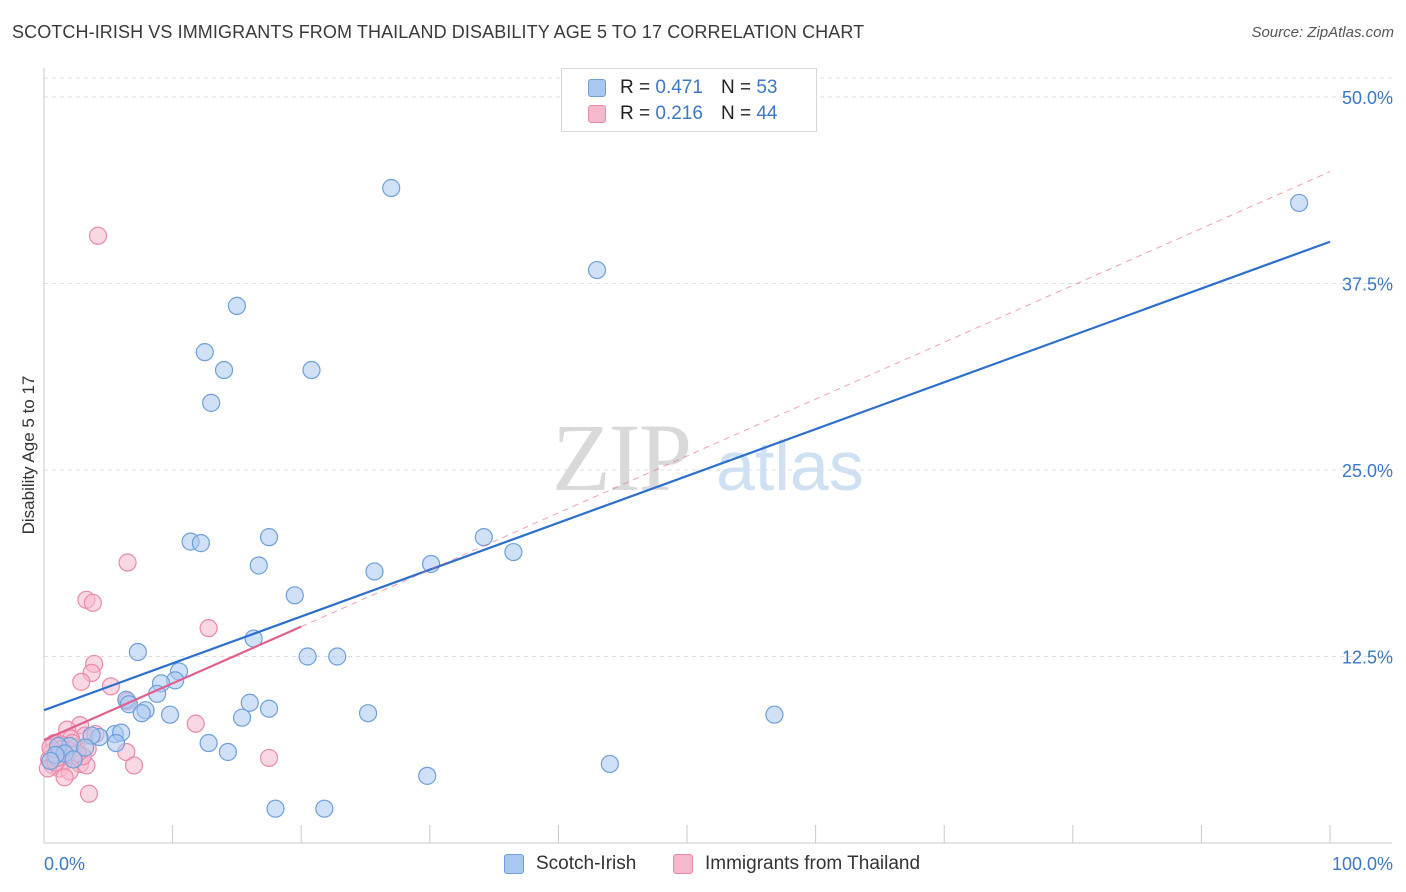  I want to click on correlation-legend: R = 0.471 N = 53 R = 0.216 N = 44, so click(689, 100).